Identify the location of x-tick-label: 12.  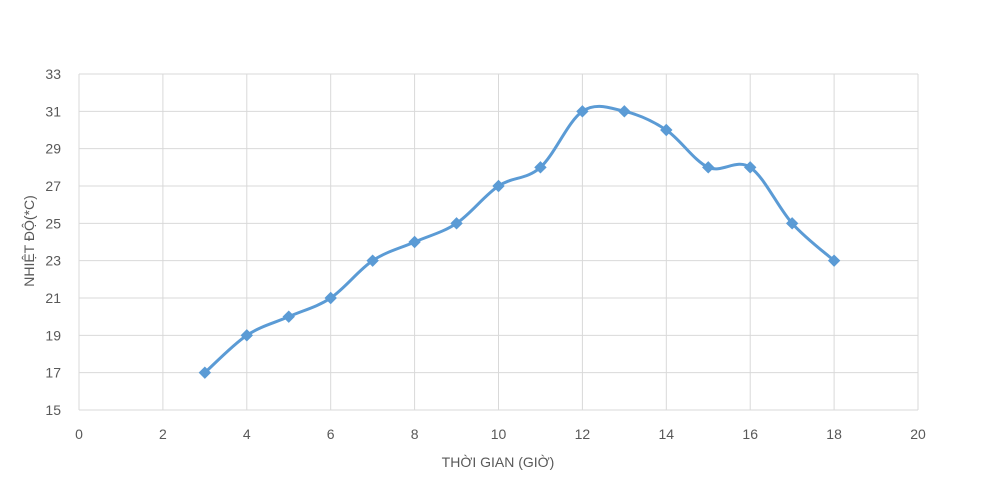
(583, 434).